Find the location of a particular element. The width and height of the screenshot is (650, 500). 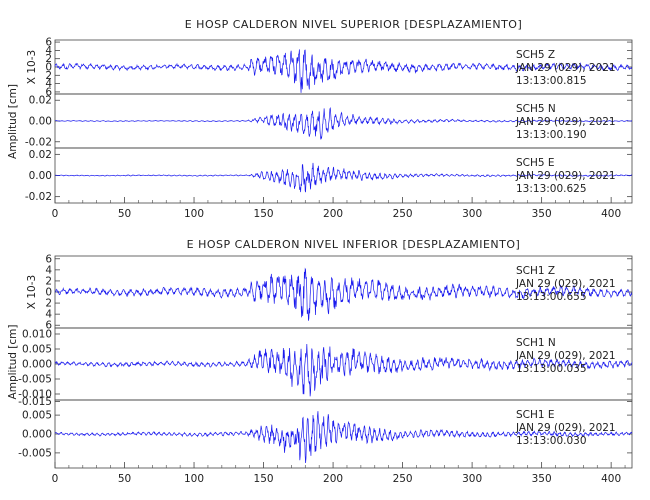

waveform-line-sch1-z is located at coordinates (343, 294).